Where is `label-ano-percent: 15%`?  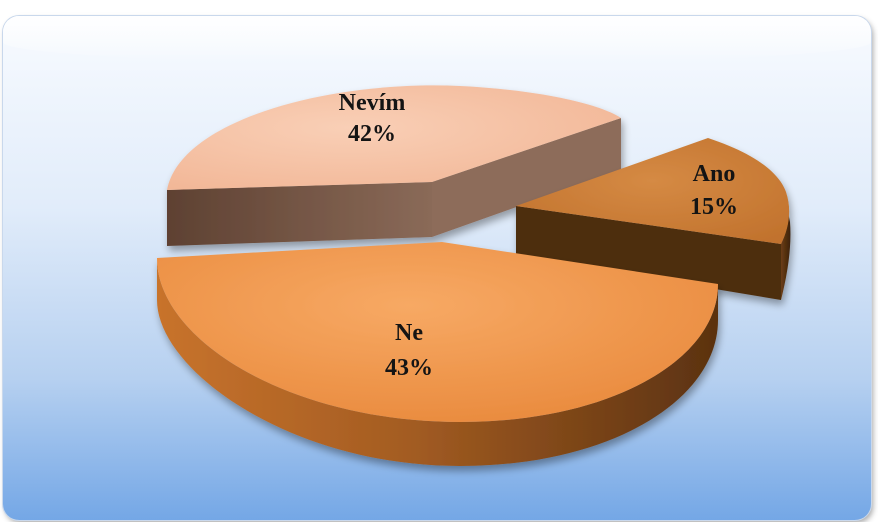
label-ano-percent: 15% is located at coordinates (714, 207).